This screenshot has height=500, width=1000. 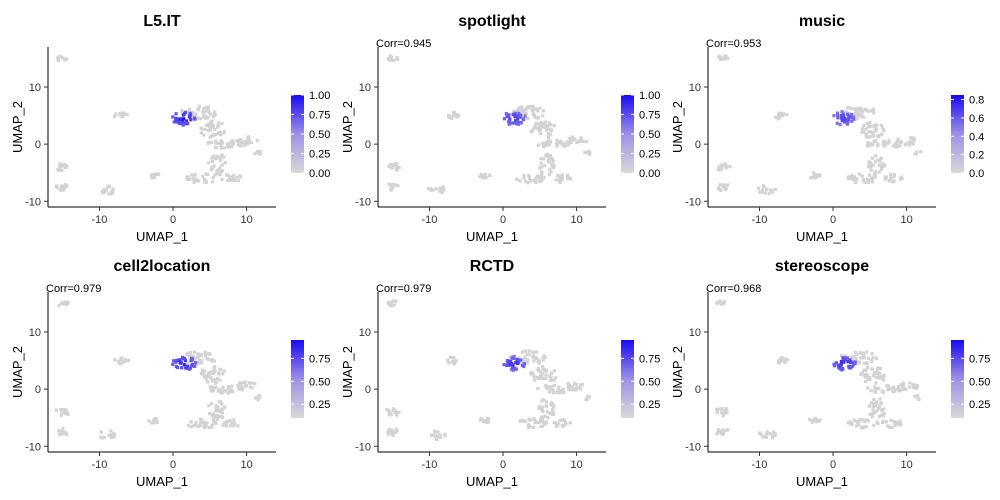 What do you see at coordinates (492, 481) in the screenshot?
I see `x-axis-label: UMAP_1` at bounding box center [492, 481].